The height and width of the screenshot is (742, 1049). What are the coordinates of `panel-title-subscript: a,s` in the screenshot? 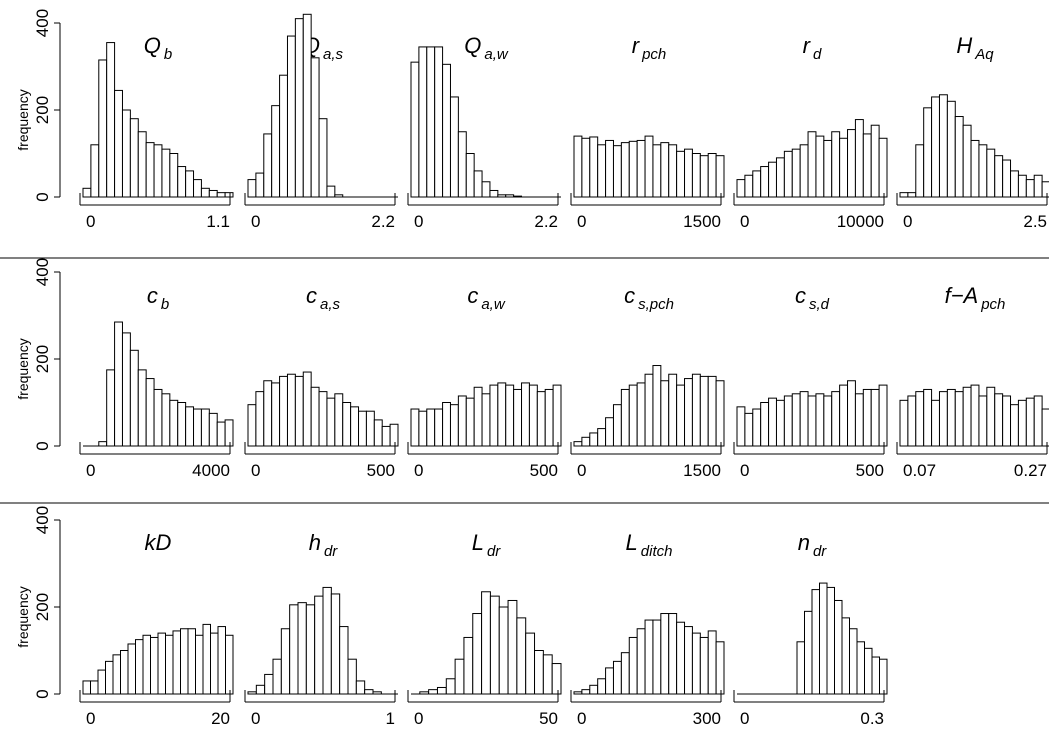 It's located at (333, 54).